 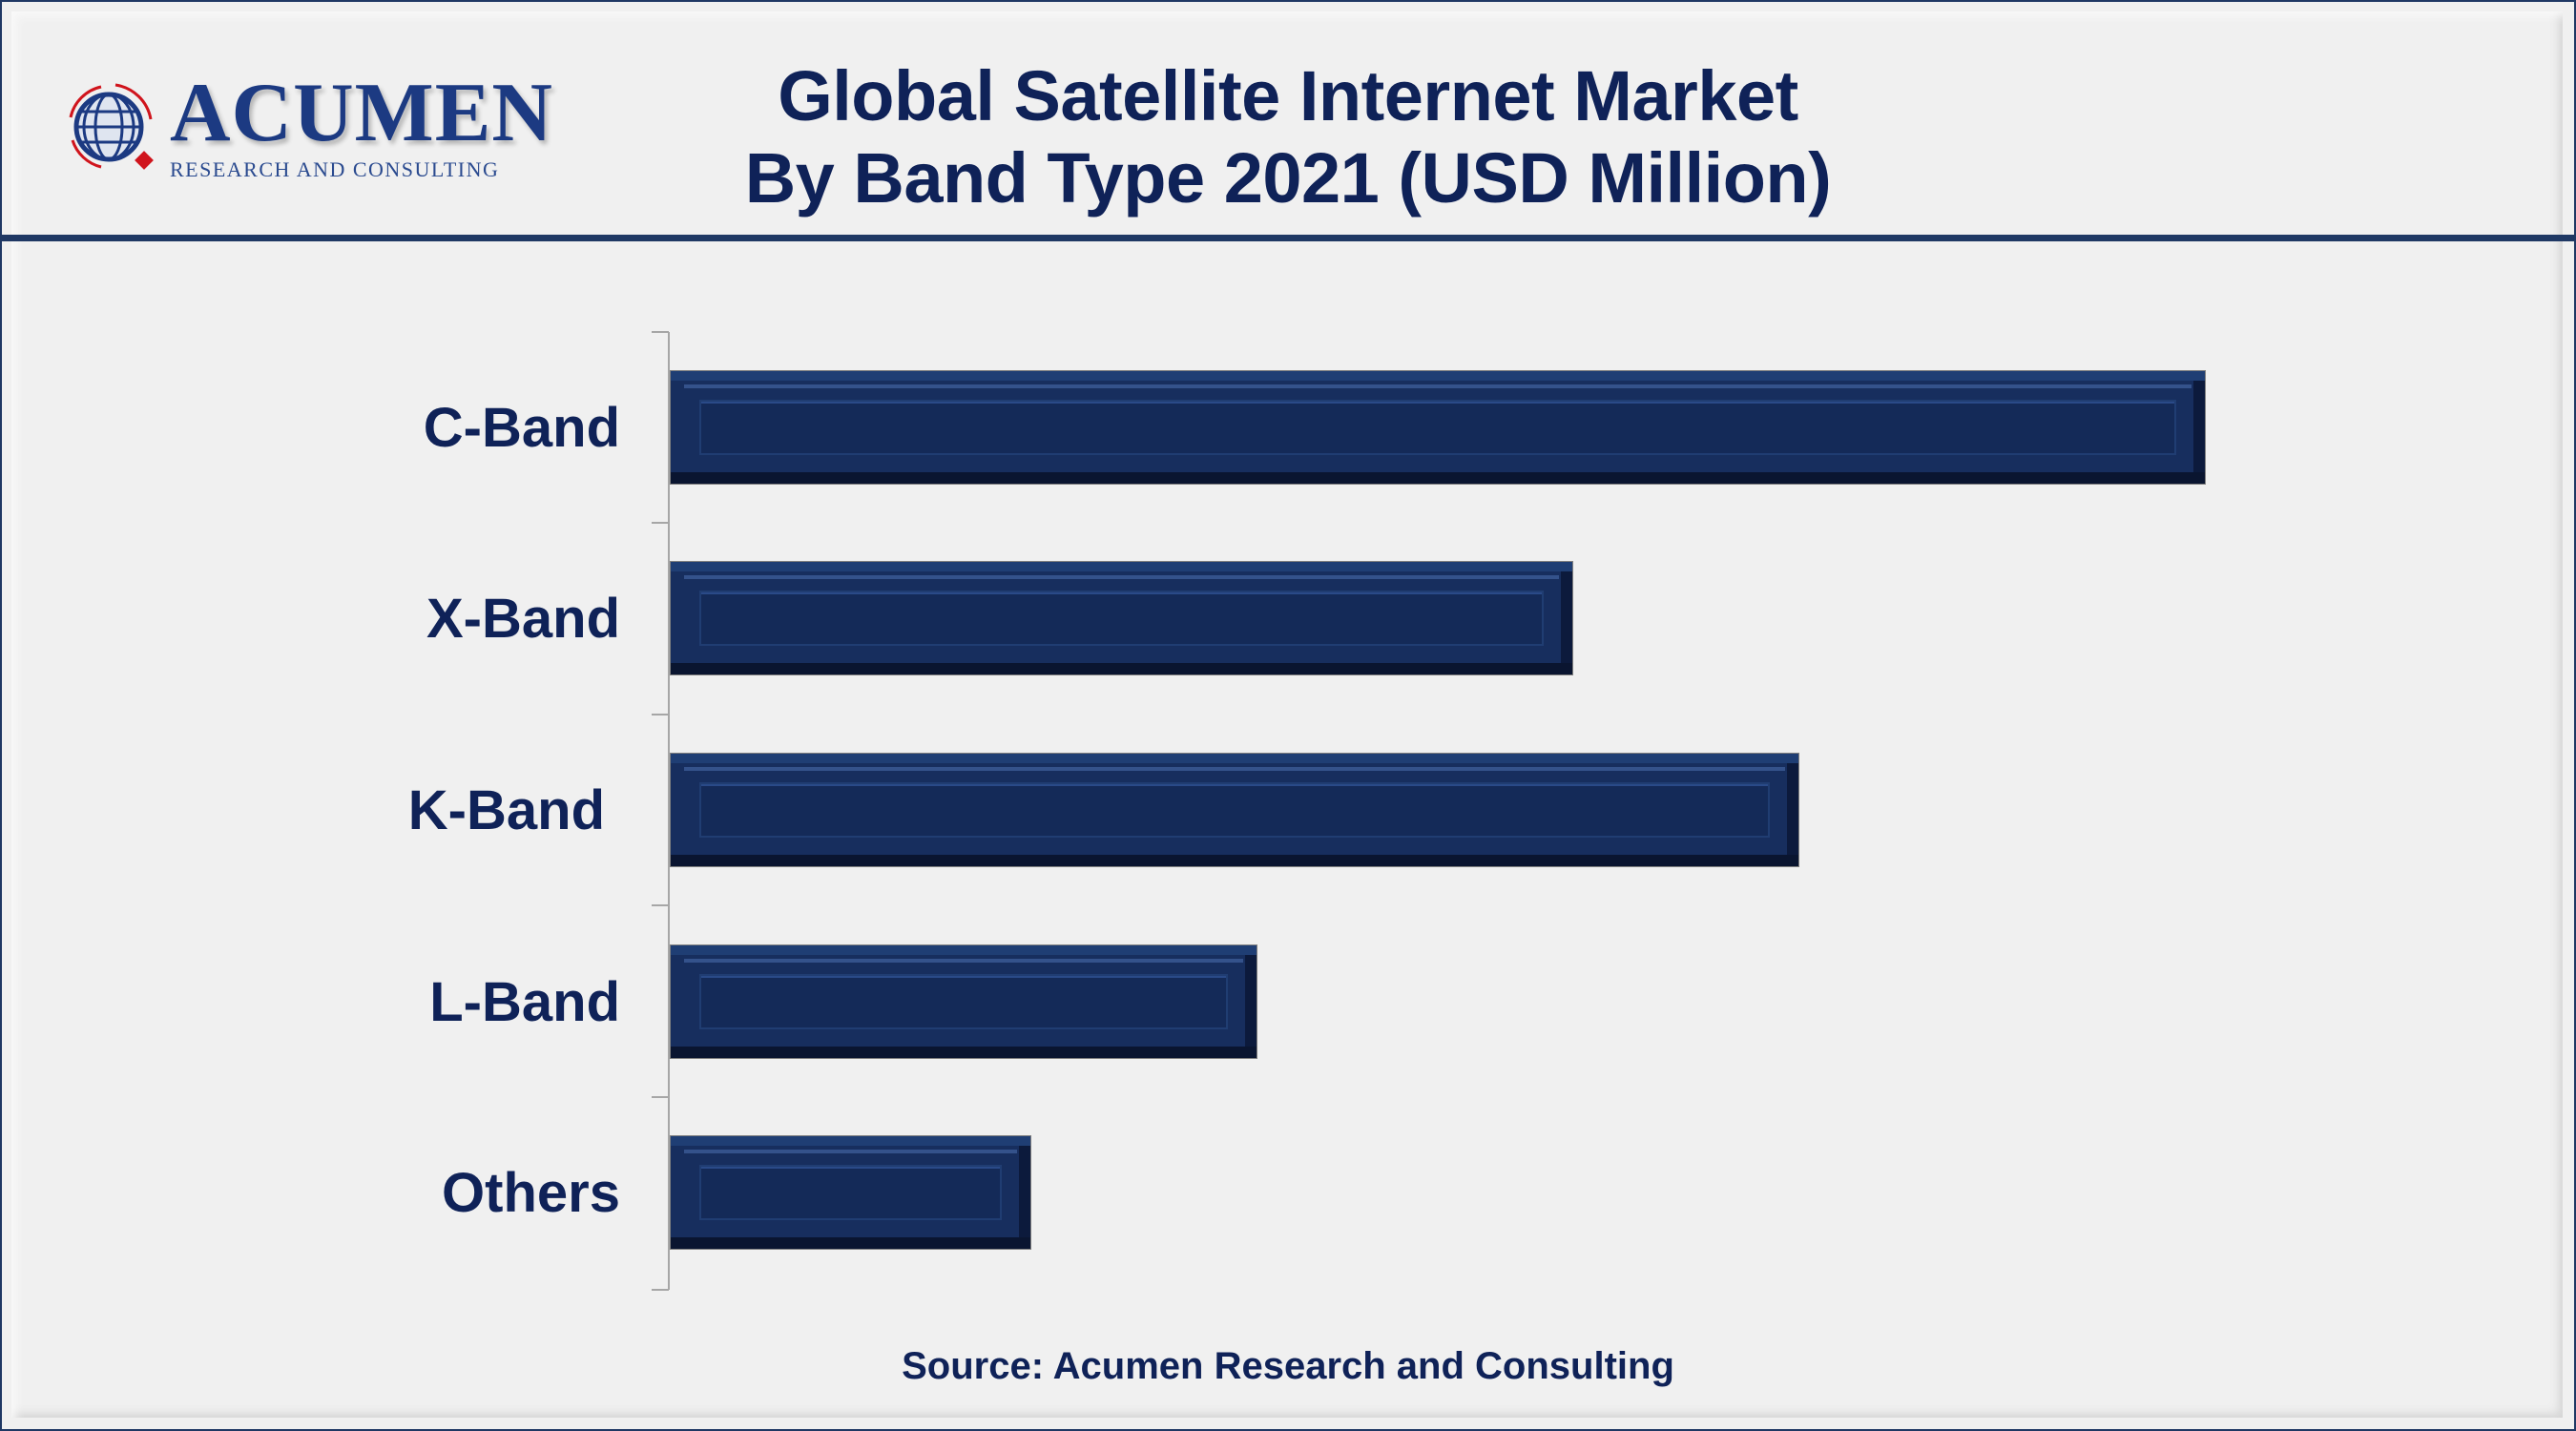 I want to click on header-divider, so click(x=1288, y=238).